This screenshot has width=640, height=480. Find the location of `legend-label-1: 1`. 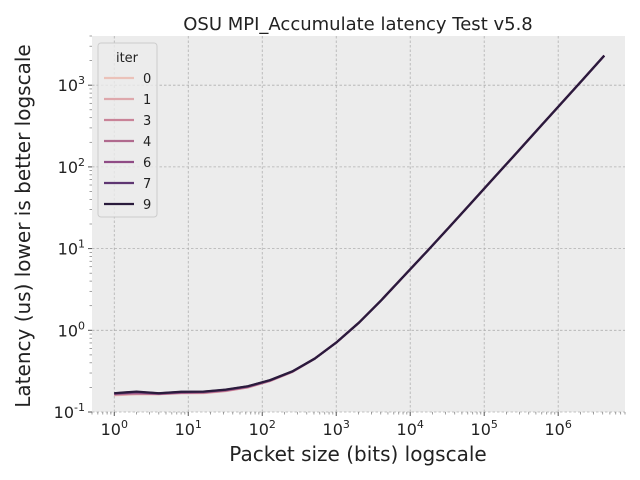

legend-label-1: 1 is located at coordinates (147, 100).